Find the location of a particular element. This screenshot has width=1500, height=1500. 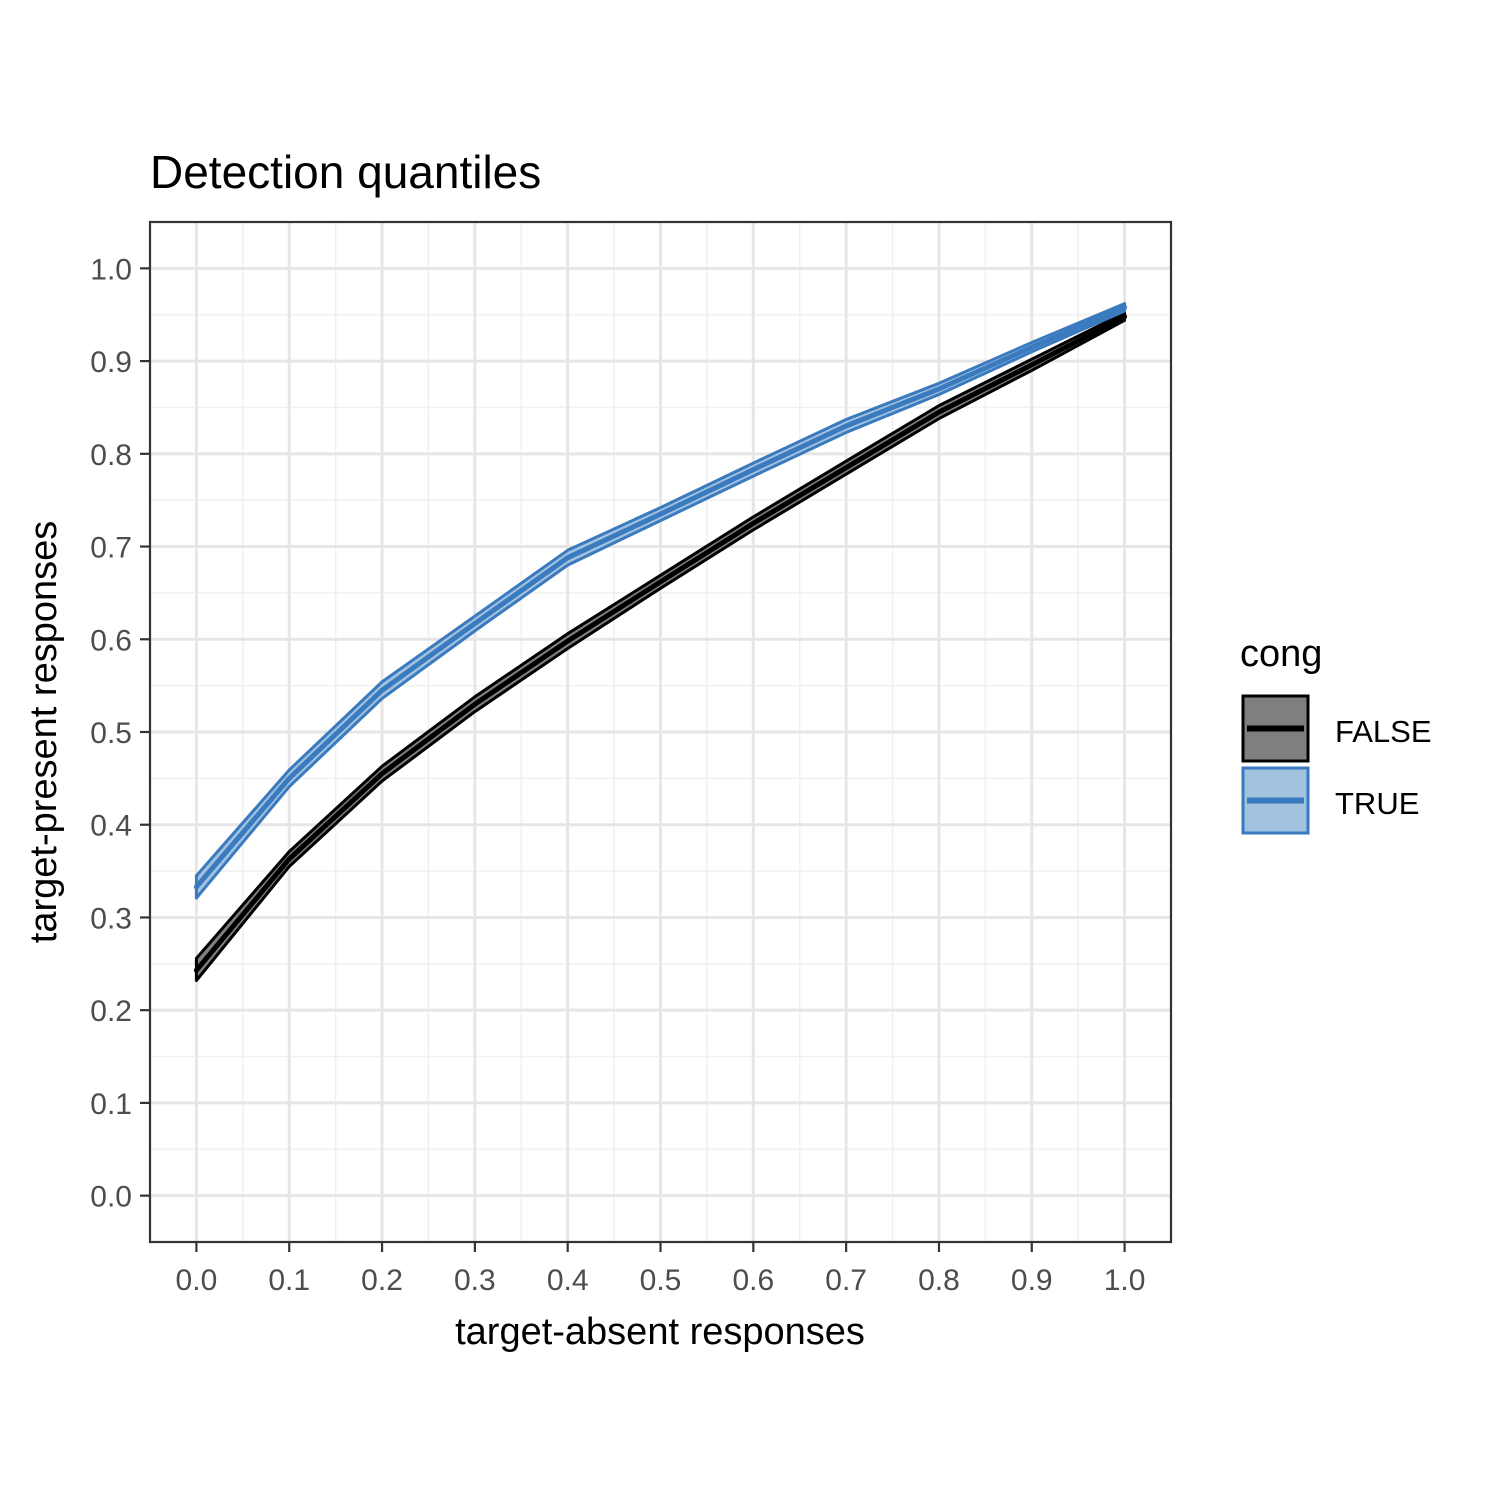

legend: cong FALSE TRUE is located at coordinates (1336, 734).